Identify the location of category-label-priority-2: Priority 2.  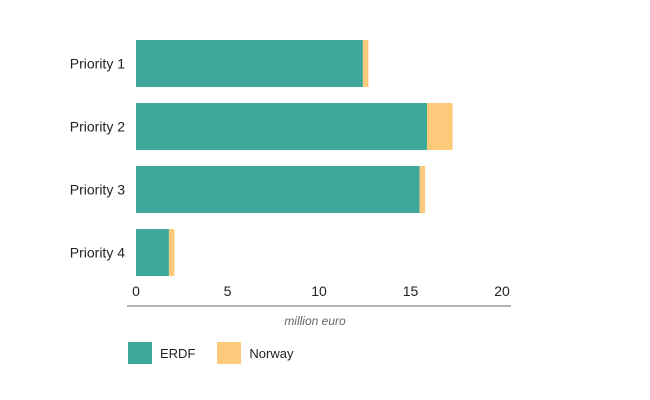
(97, 127).